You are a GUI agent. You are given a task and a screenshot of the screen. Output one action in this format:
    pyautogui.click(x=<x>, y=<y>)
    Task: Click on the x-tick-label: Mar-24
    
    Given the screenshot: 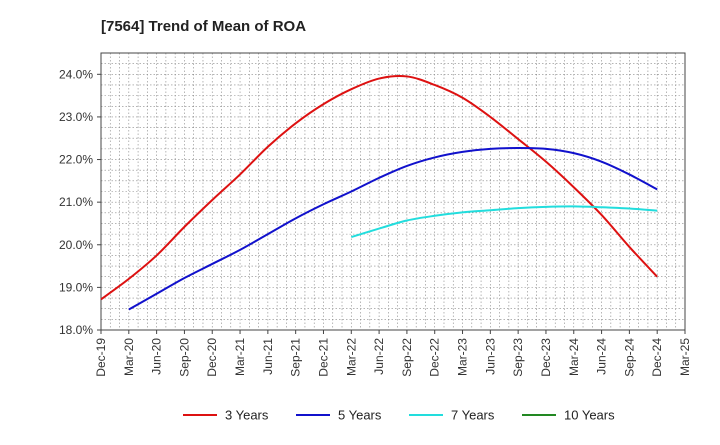 What is the action you would take?
    pyautogui.click(x=574, y=357)
    